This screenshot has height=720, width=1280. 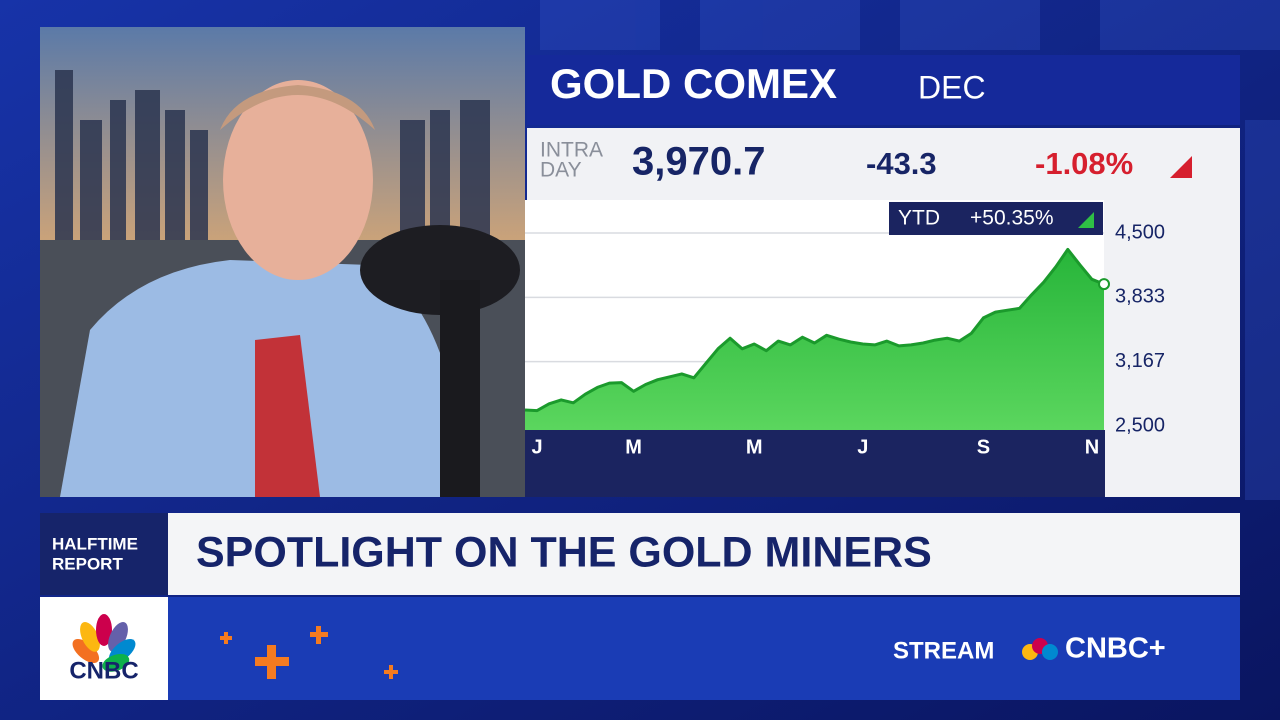 What do you see at coordinates (1140, 361) in the screenshot?
I see `y-tick-label: 3,167` at bounding box center [1140, 361].